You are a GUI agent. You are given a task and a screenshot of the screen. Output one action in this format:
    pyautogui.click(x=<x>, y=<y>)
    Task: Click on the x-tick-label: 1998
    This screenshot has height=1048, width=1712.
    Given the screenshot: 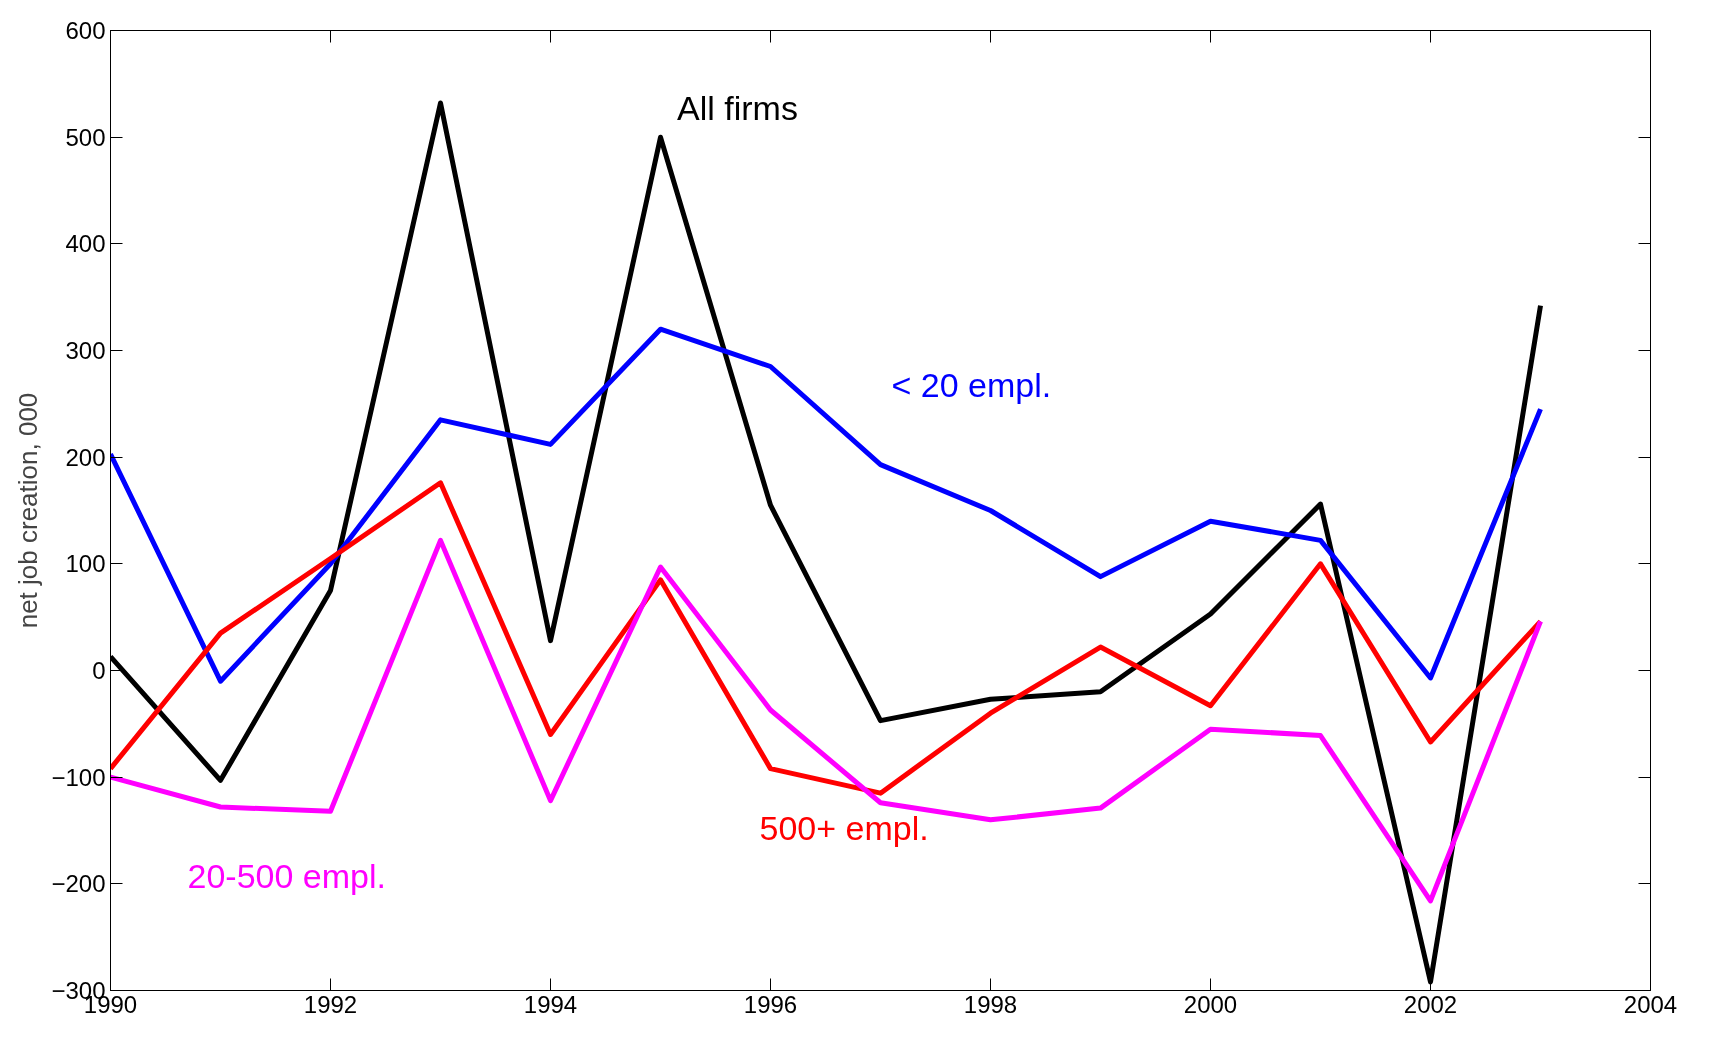 What is the action you would take?
    pyautogui.click(x=990, y=1004)
    